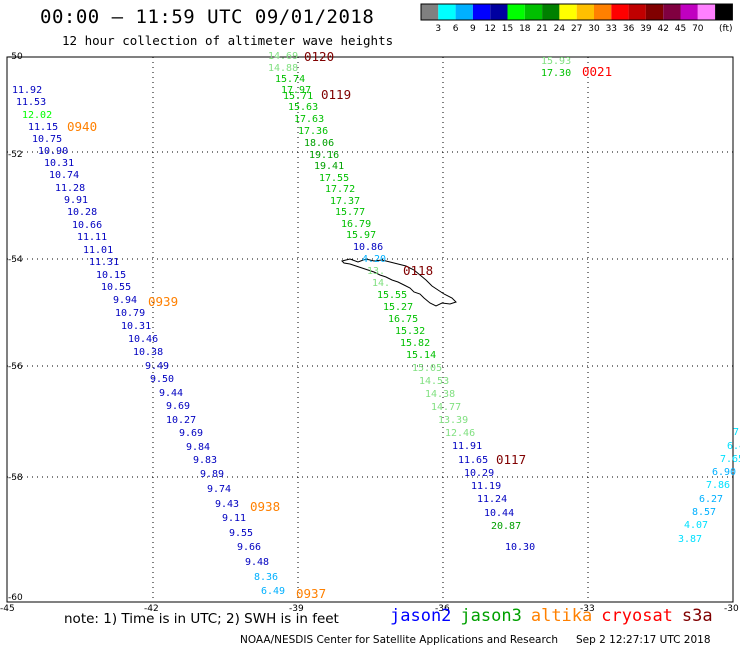  I want to click on swh-value: 9.94, so click(125, 300).